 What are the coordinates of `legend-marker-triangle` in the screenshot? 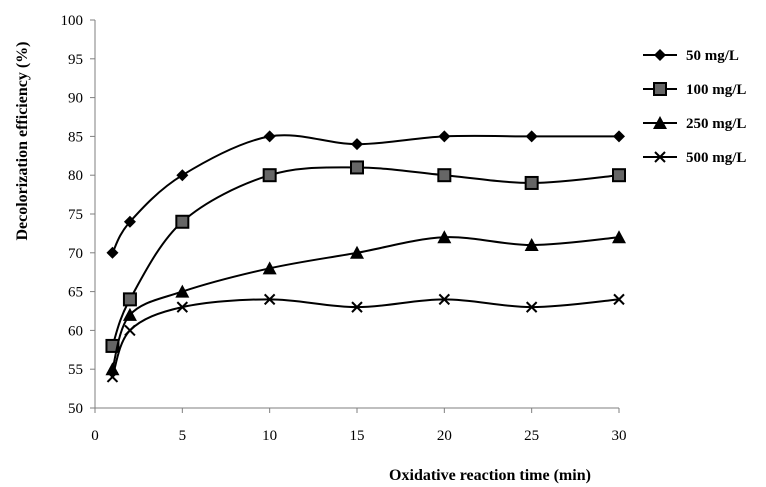 It's located at (660, 122).